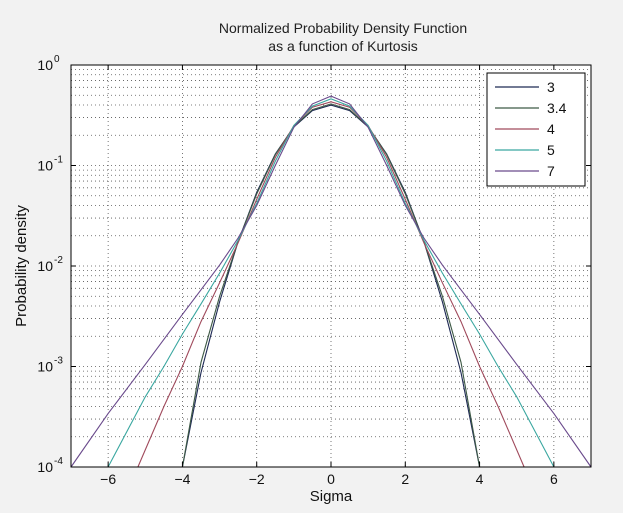 This screenshot has height=513, width=623. What do you see at coordinates (536, 129) in the screenshot?
I see `legend: 3 3.4 4 5 7` at bounding box center [536, 129].